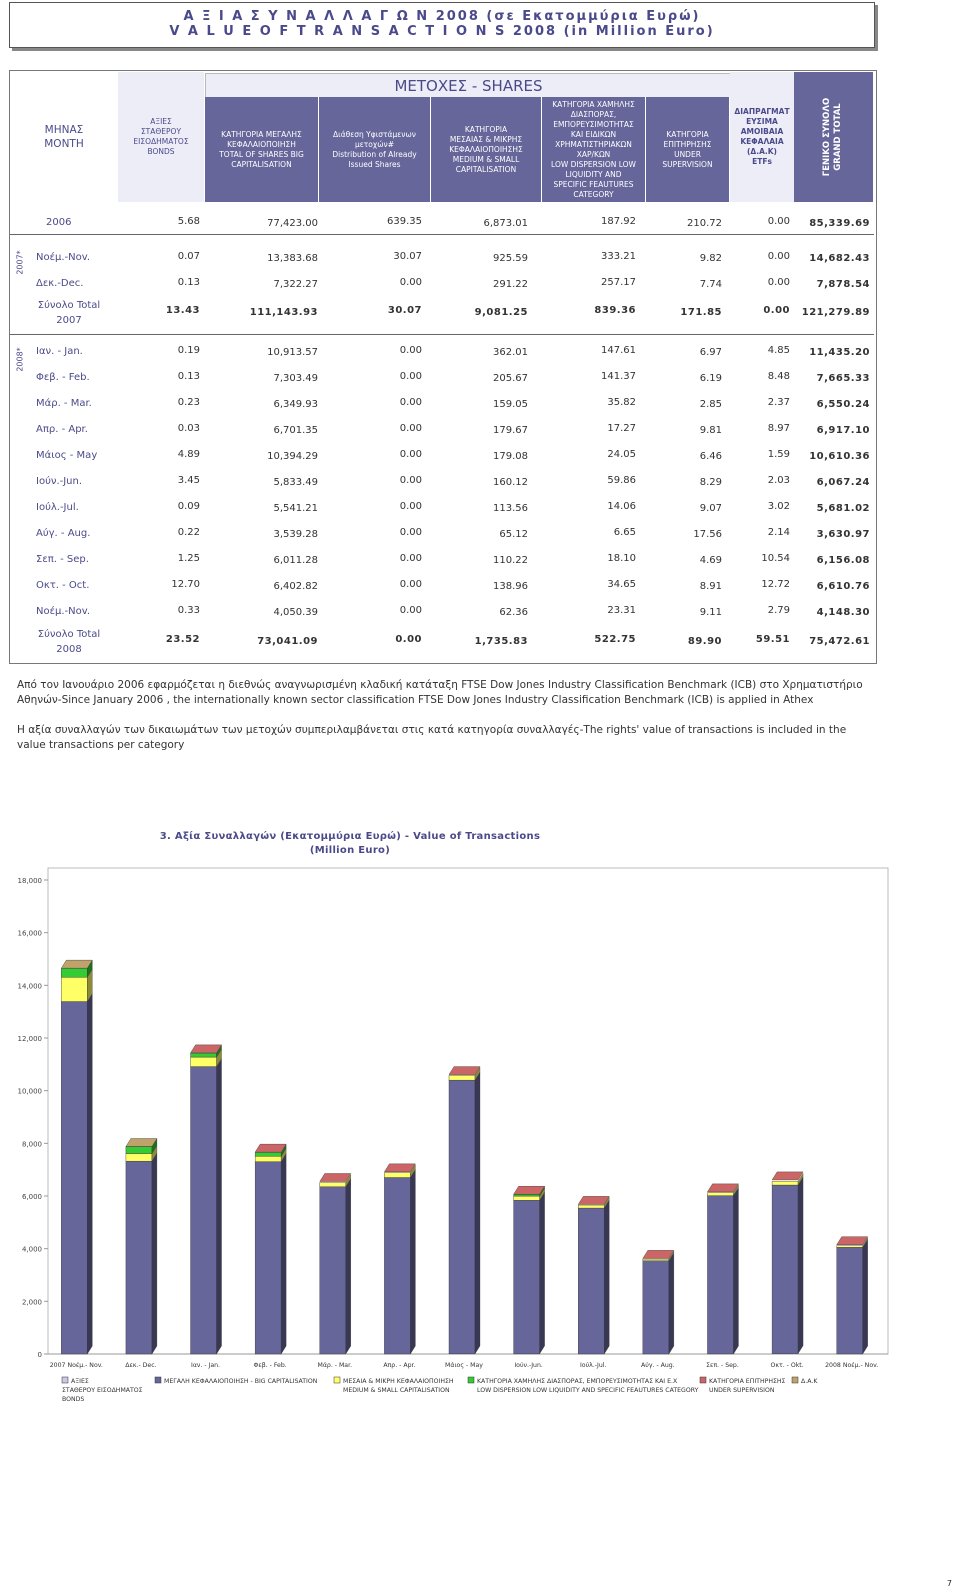  I want to click on legend-label: ΚΑΤΗΓΟΡΙΑ ΕΠΙΤΗΡΗΣΗΣ UNDER SUPERVISION, so click(747, 1386).